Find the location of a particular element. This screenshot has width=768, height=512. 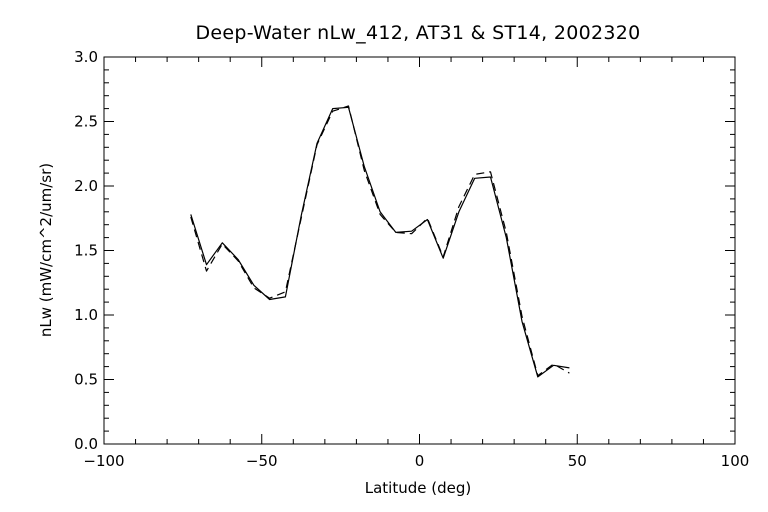

x-axis-label: Latitude (deg) is located at coordinates (418, 488).